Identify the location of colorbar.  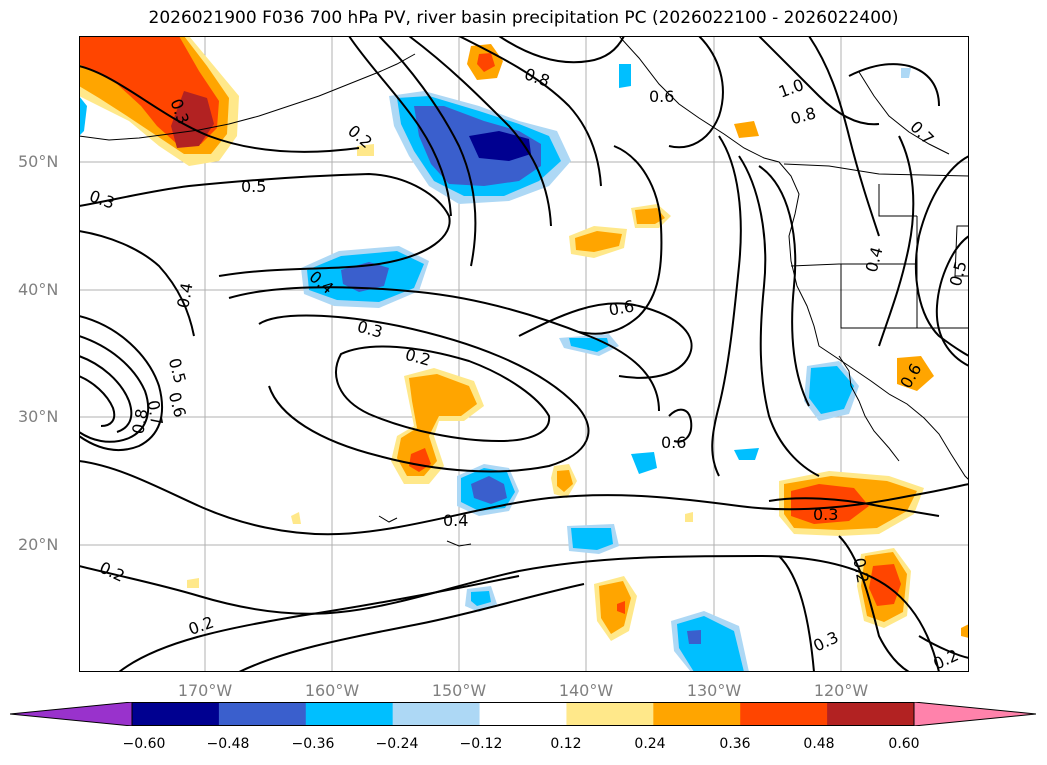
(523, 714).